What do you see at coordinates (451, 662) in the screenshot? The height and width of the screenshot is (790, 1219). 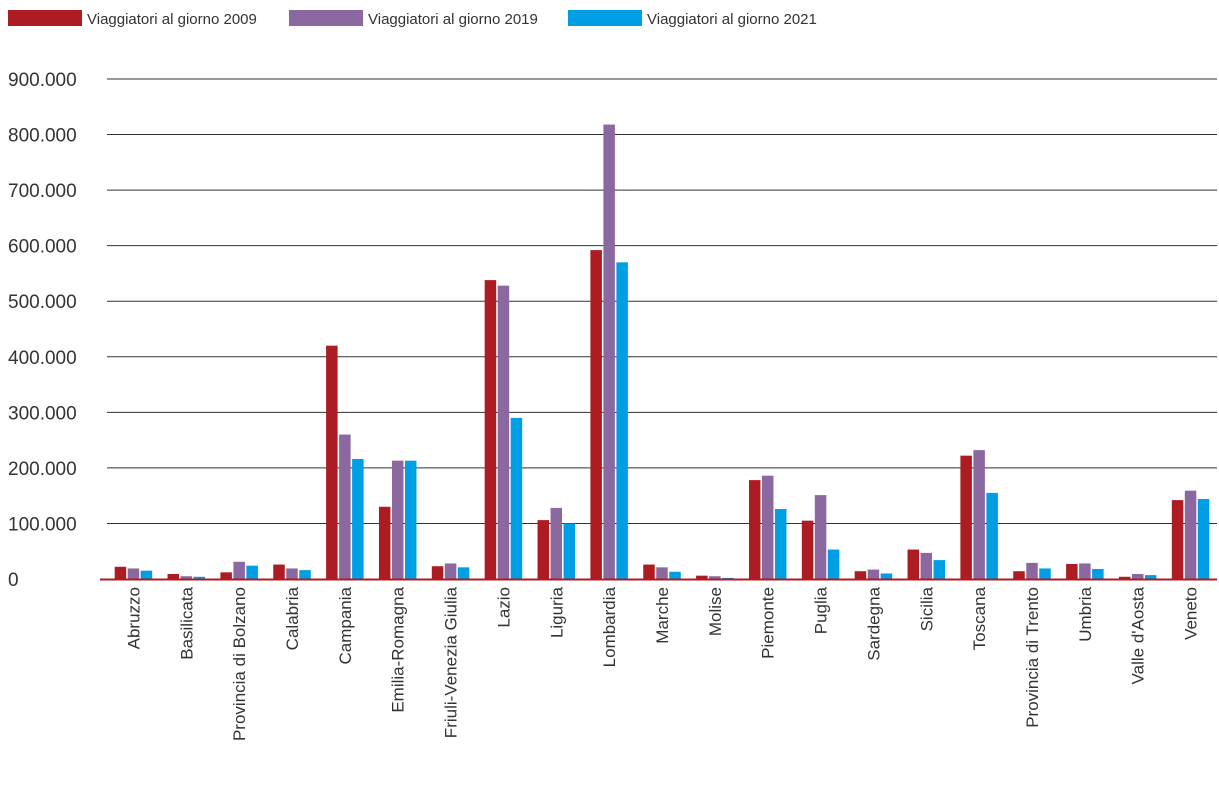 I see `x-tick-label: Friuli-Venezia Giulia` at bounding box center [451, 662].